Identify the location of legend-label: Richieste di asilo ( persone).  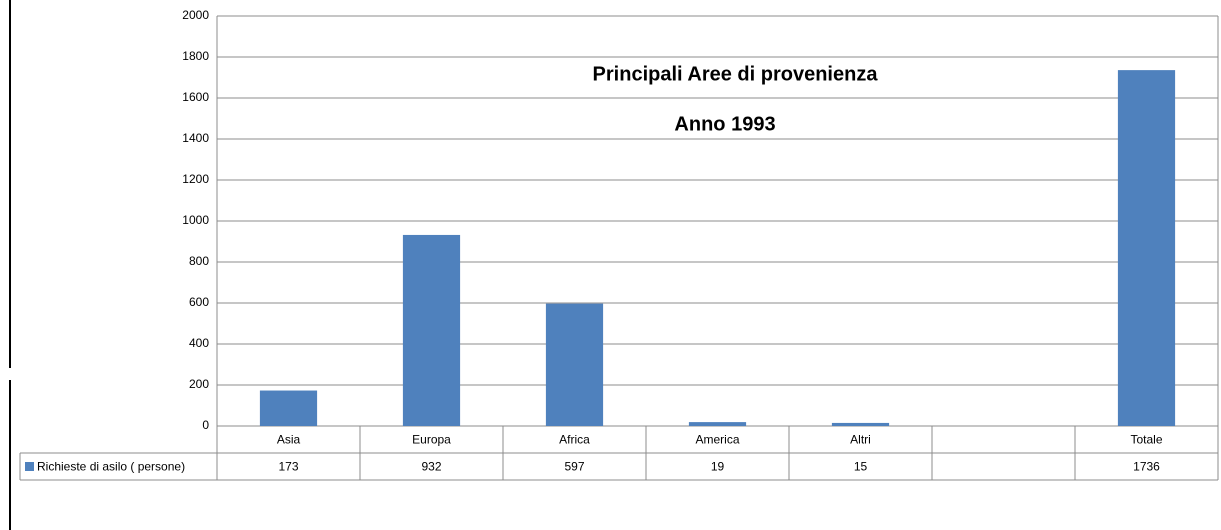
(111, 467).